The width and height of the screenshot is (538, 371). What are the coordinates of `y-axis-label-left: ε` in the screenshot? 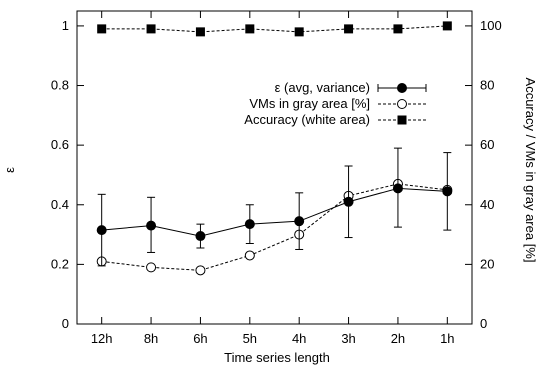 It's located at (9, 170).